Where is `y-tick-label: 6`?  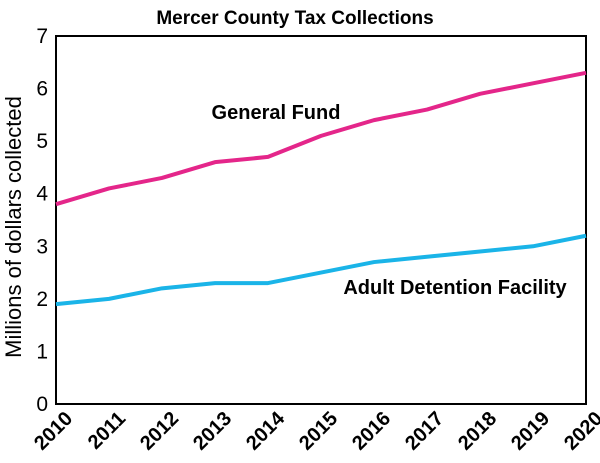
y-tick-label: 6 is located at coordinates (42, 89).